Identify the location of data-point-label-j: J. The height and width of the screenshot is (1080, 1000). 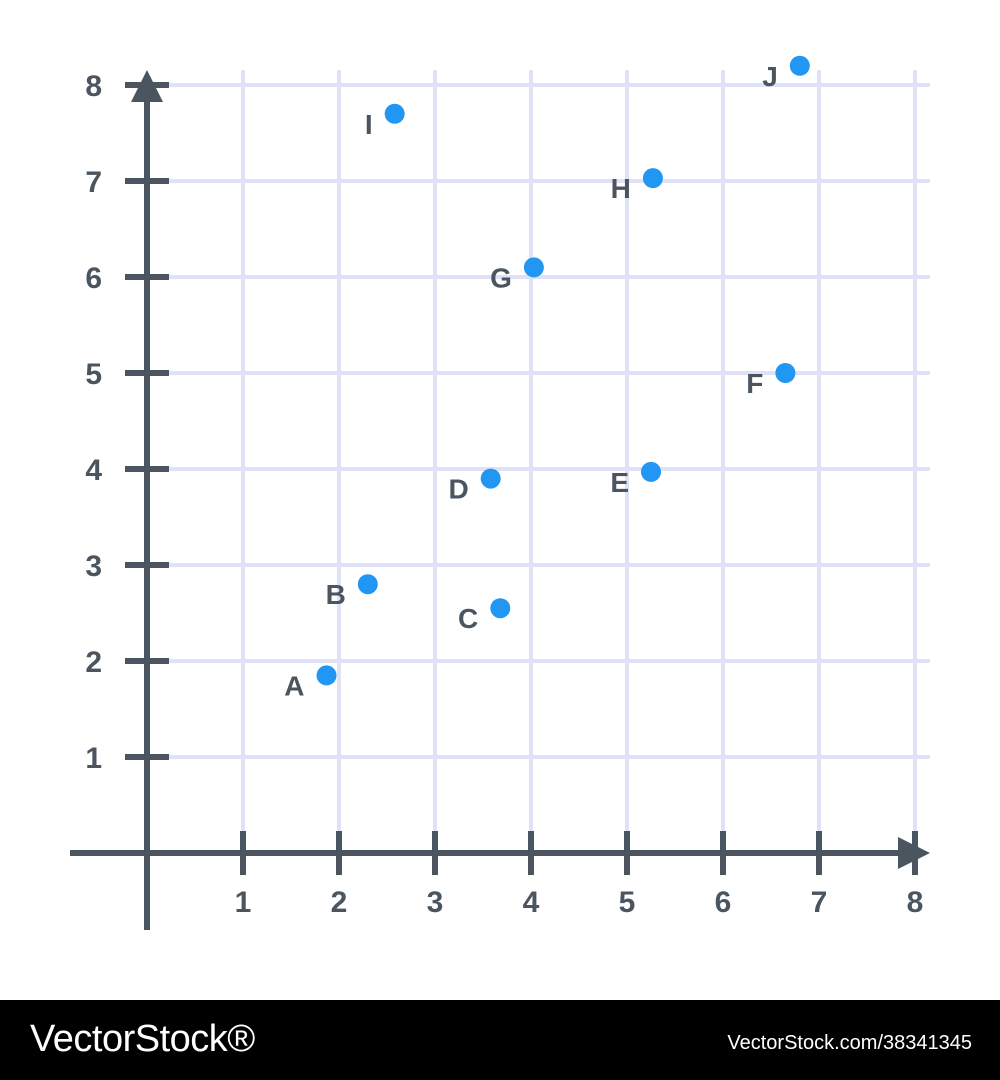
(770, 76).